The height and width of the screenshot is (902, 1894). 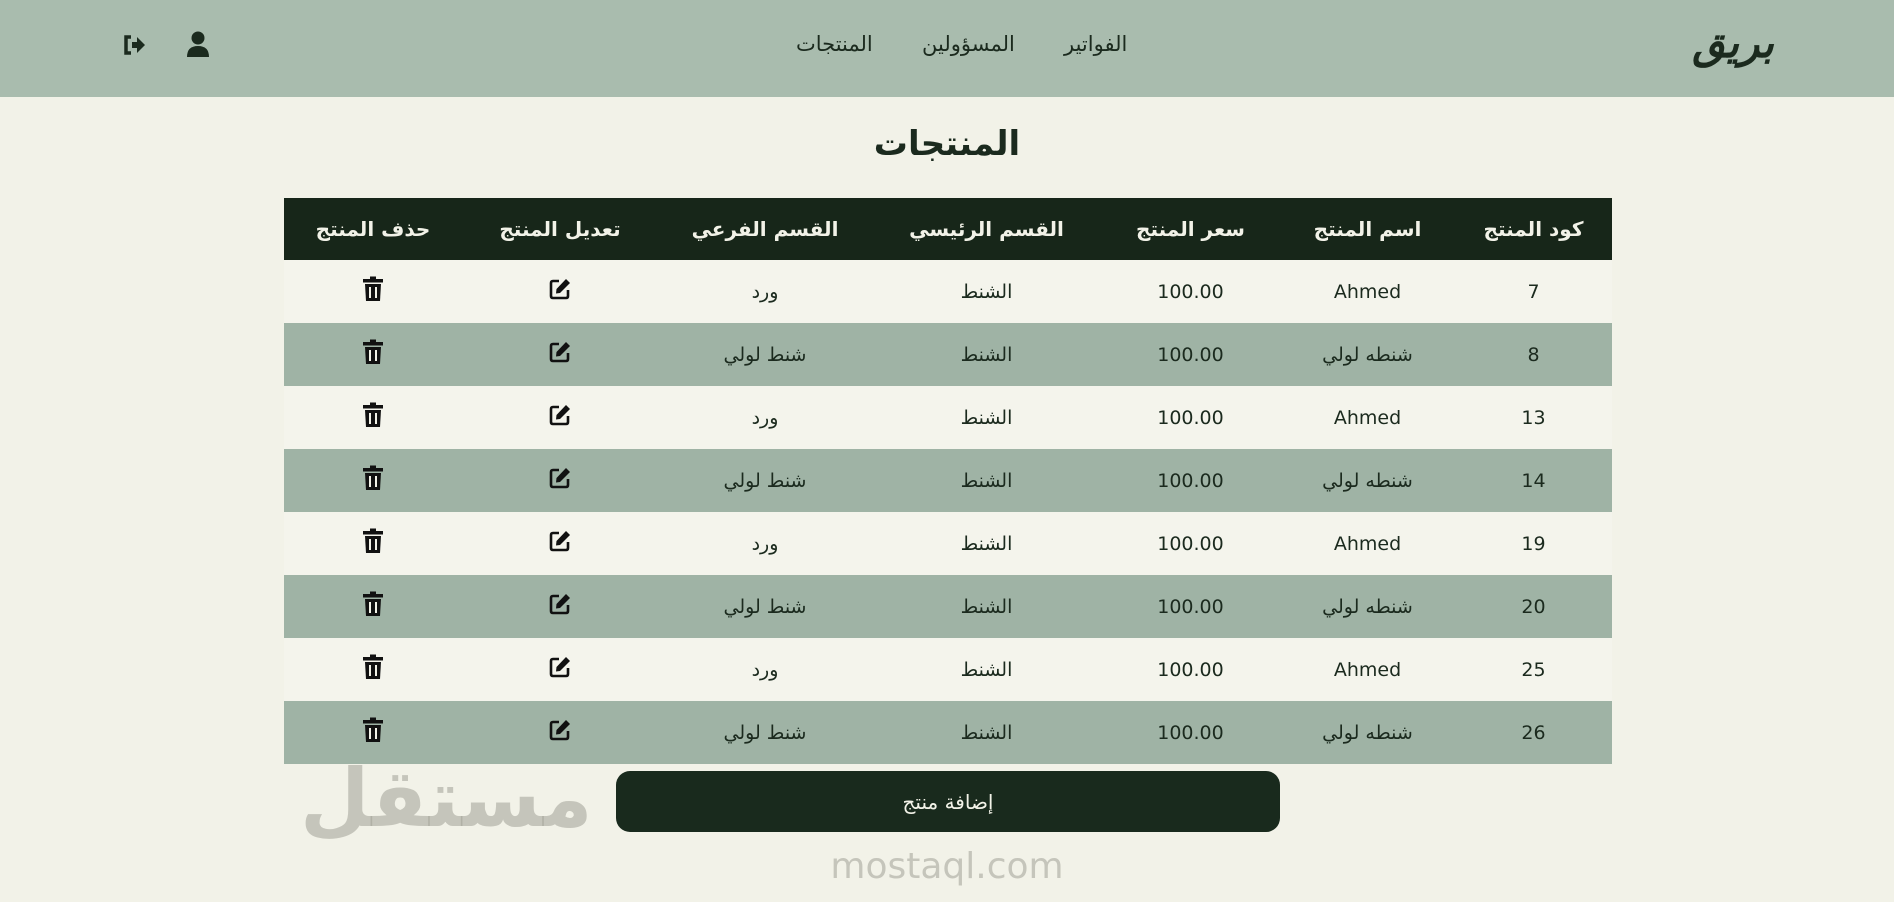 I want to click on table-row: 8 شنطه لولي 100.00 الشنط شنط لولي, so click(x=948, y=354).